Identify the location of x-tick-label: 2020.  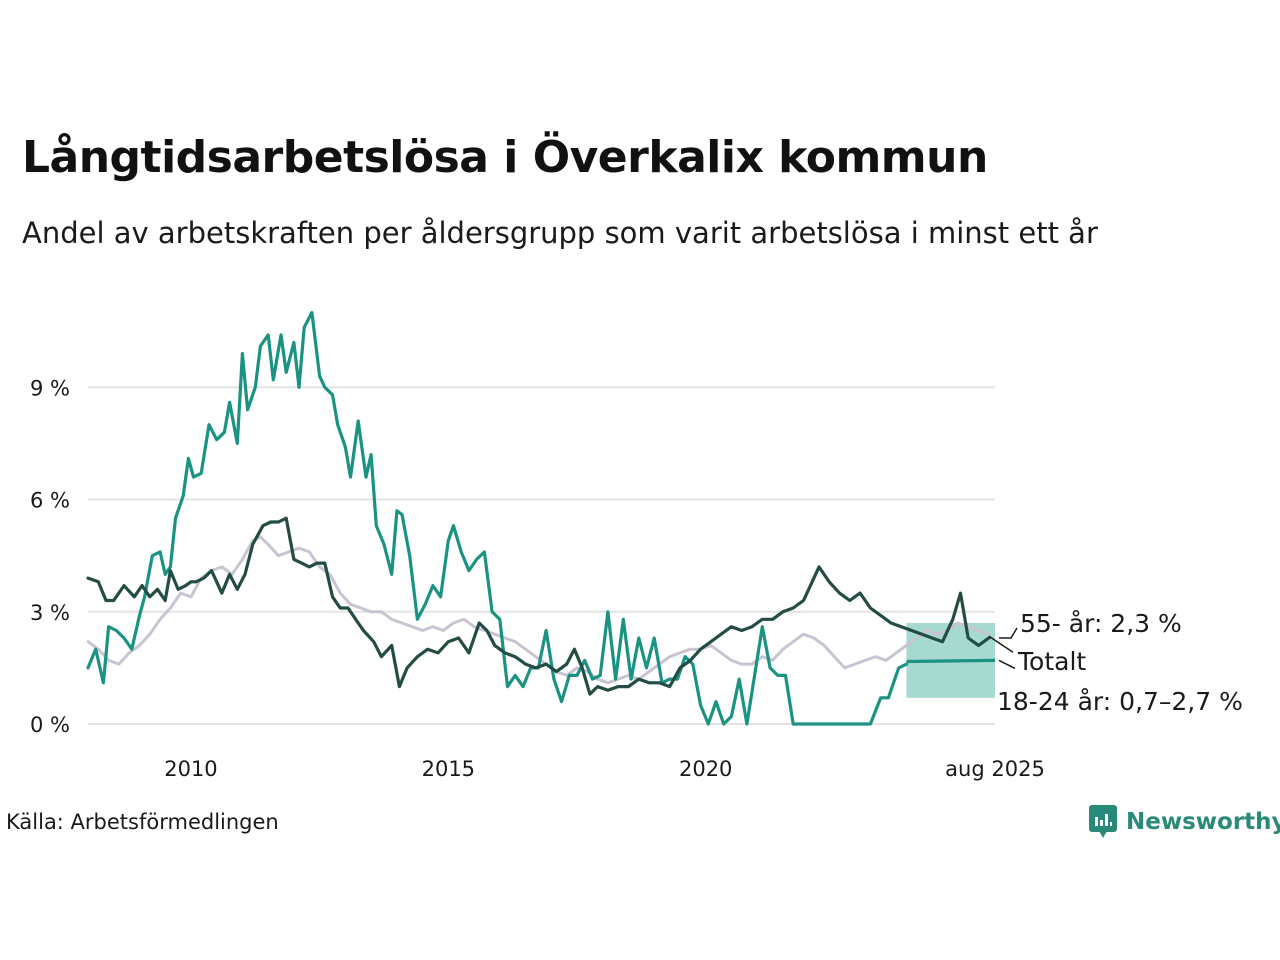
(705, 769).